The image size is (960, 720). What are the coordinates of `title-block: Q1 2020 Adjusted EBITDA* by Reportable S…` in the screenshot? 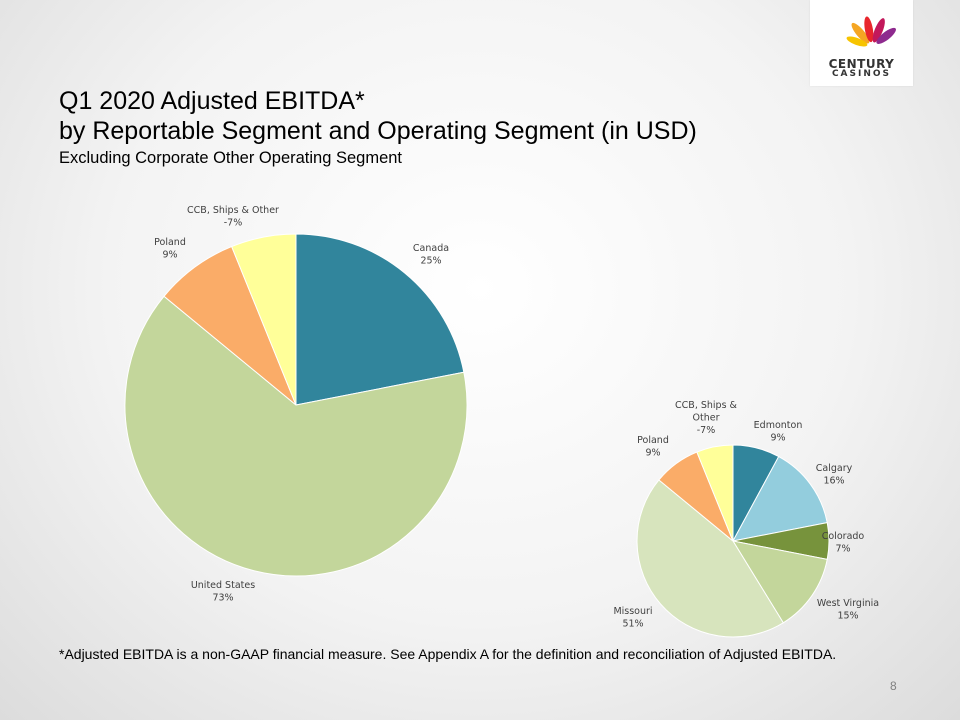 It's located at (378, 127).